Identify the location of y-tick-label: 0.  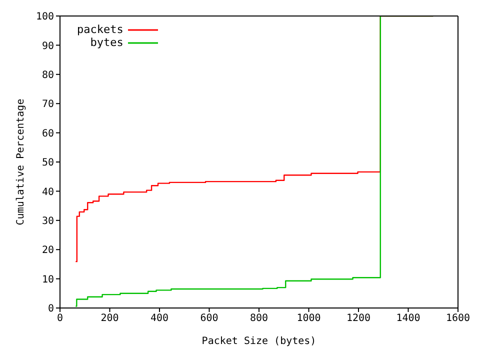
(51, 309).